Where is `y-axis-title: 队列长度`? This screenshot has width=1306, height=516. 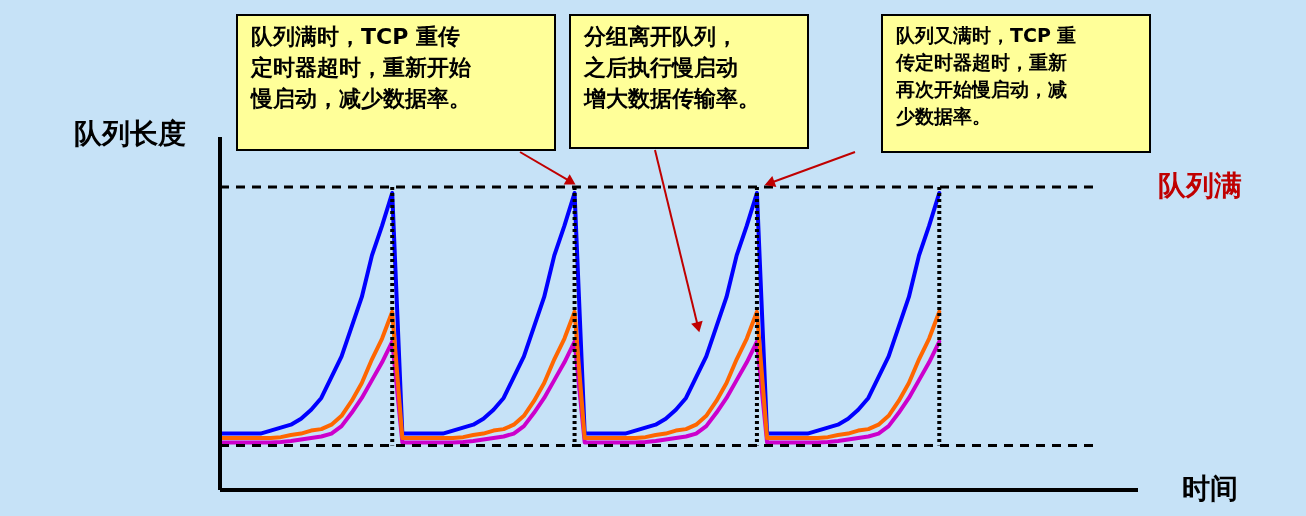
y-axis-title: 队列长度 is located at coordinates (130, 133).